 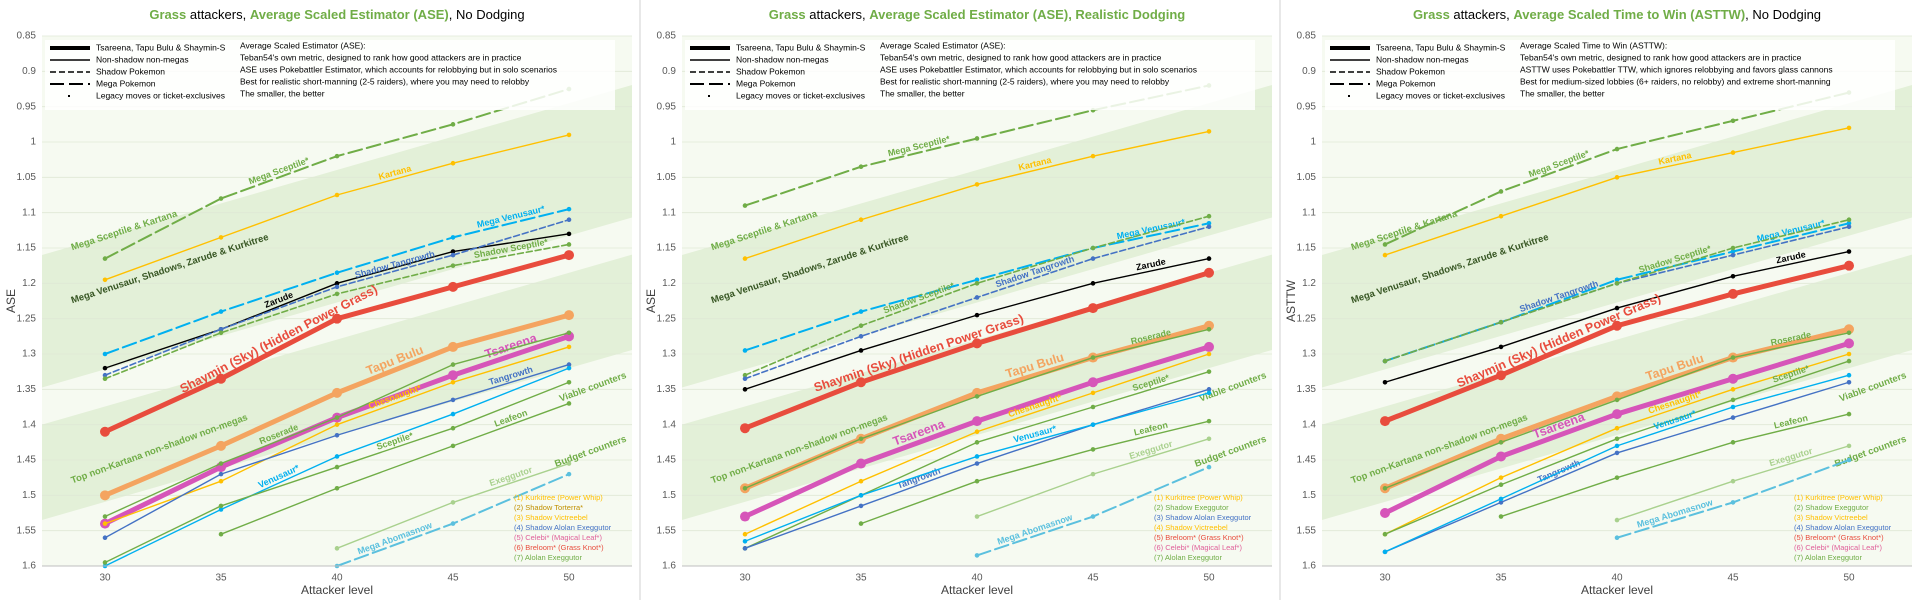 I want to click on x-tick-label: 50, so click(x=1849, y=578).